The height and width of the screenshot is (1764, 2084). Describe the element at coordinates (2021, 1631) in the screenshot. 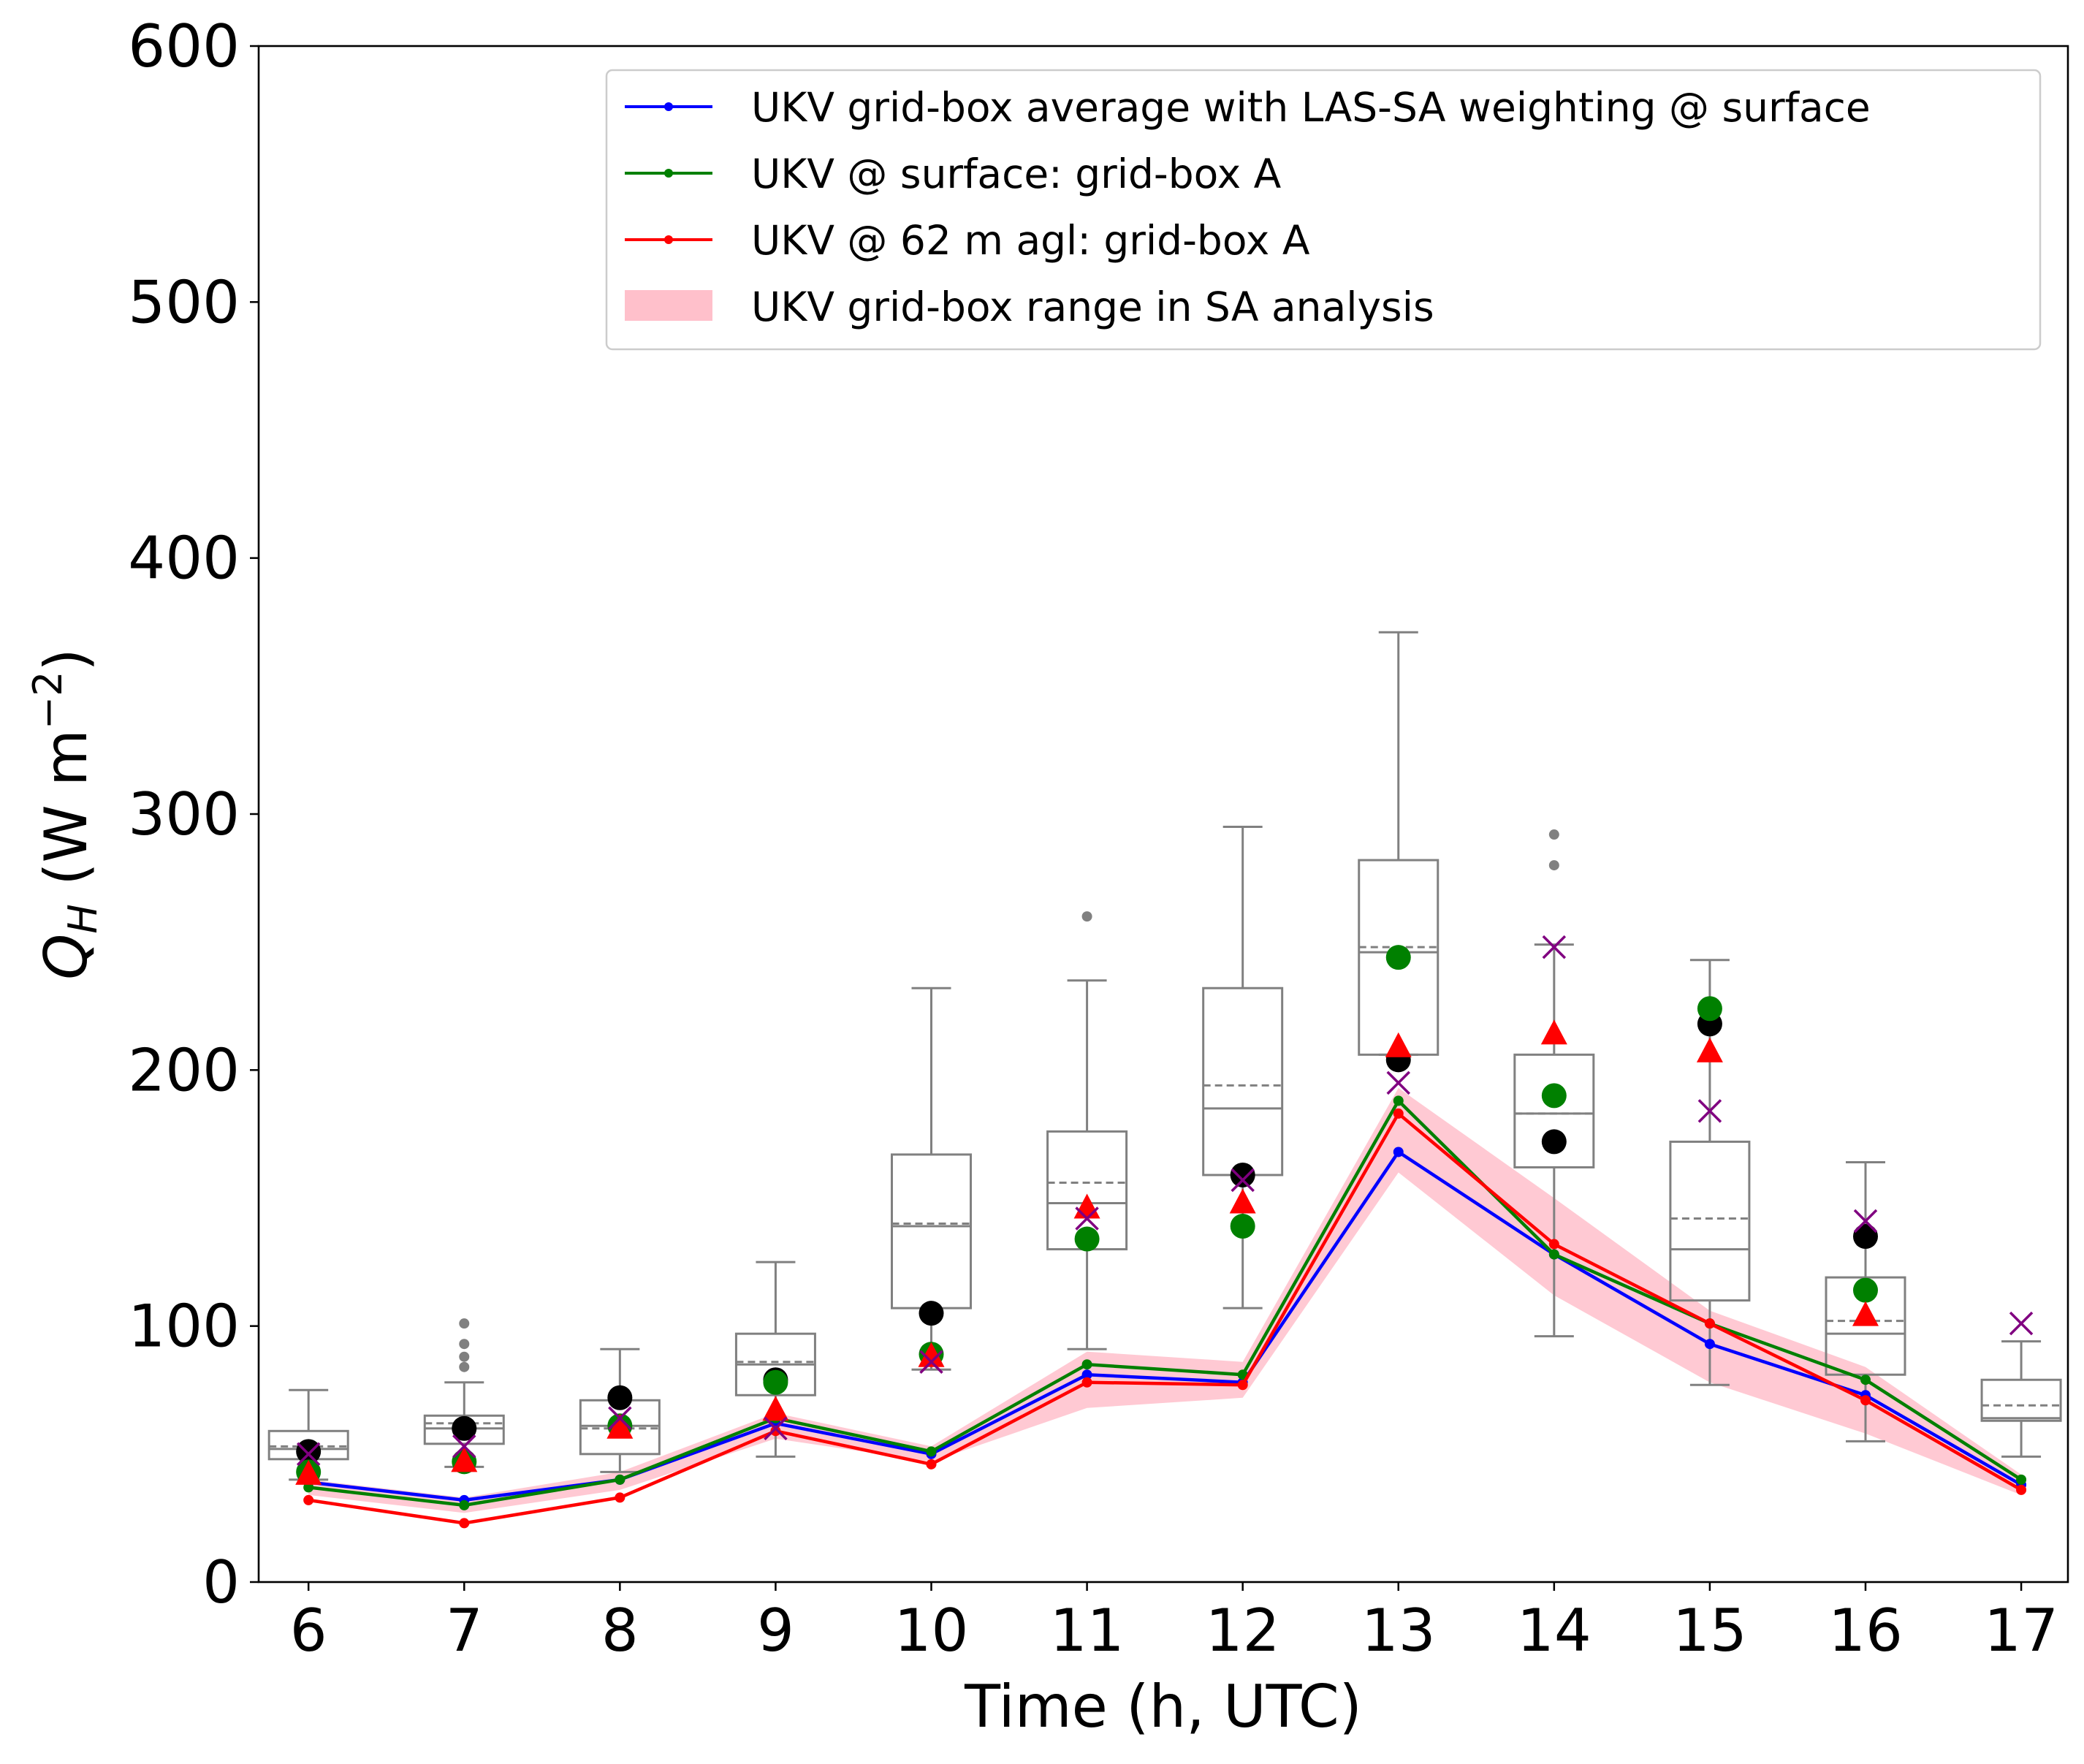

I see `x-tick-label: 17` at that location.